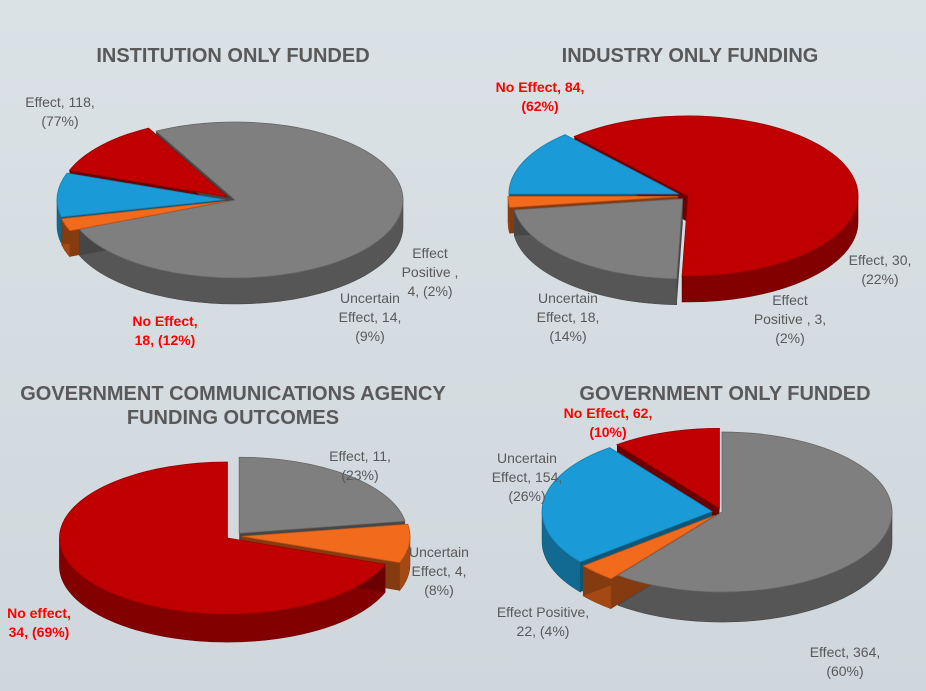 The image size is (926, 691). I want to click on chart-title-industry: INDUSTRY ONLY FUNDING, so click(690, 56).